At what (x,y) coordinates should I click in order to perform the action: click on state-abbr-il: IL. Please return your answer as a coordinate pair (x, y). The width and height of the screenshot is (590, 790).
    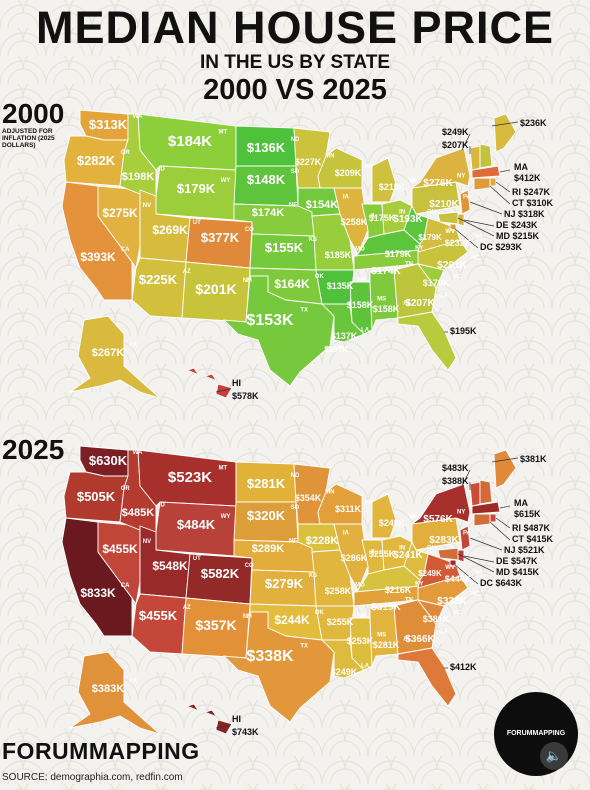
    Looking at the image, I should click on (374, 552).